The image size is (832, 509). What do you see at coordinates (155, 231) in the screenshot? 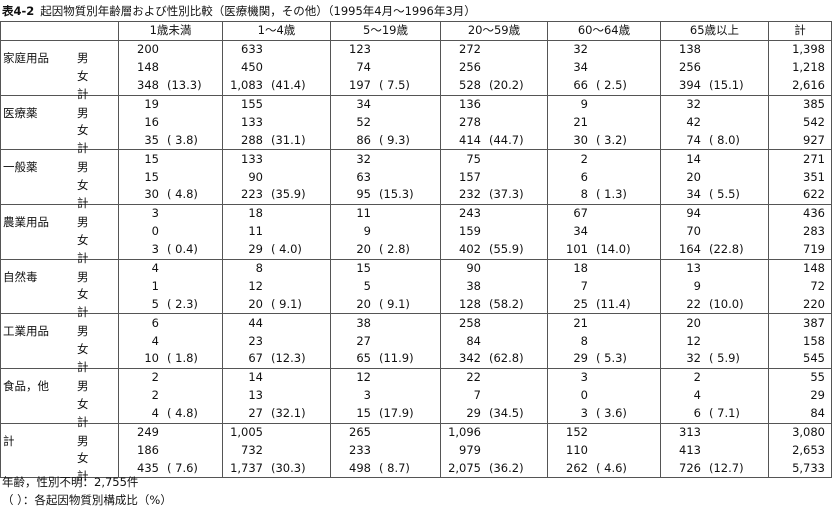
I see `cell-value: 0` at bounding box center [155, 231].